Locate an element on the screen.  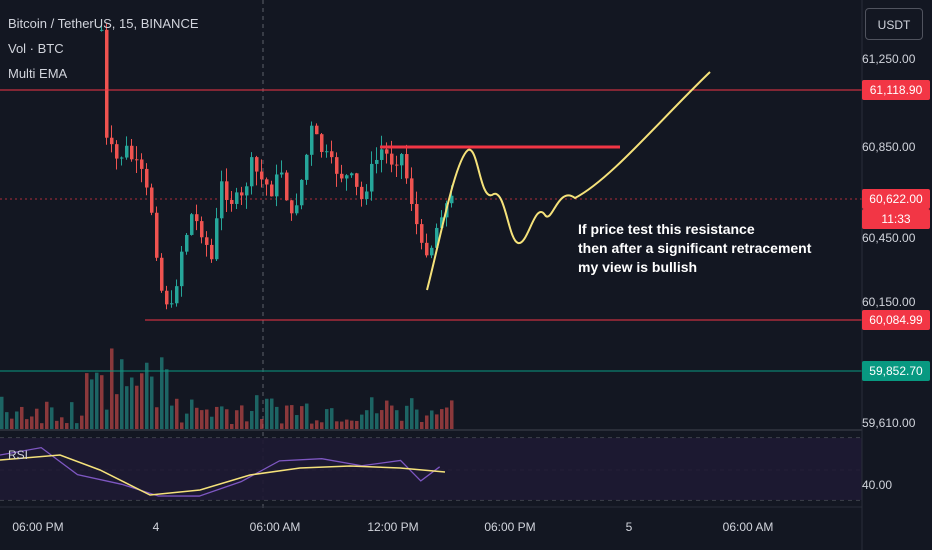
price-label: 60,450.00 is located at coordinates (889, 238).